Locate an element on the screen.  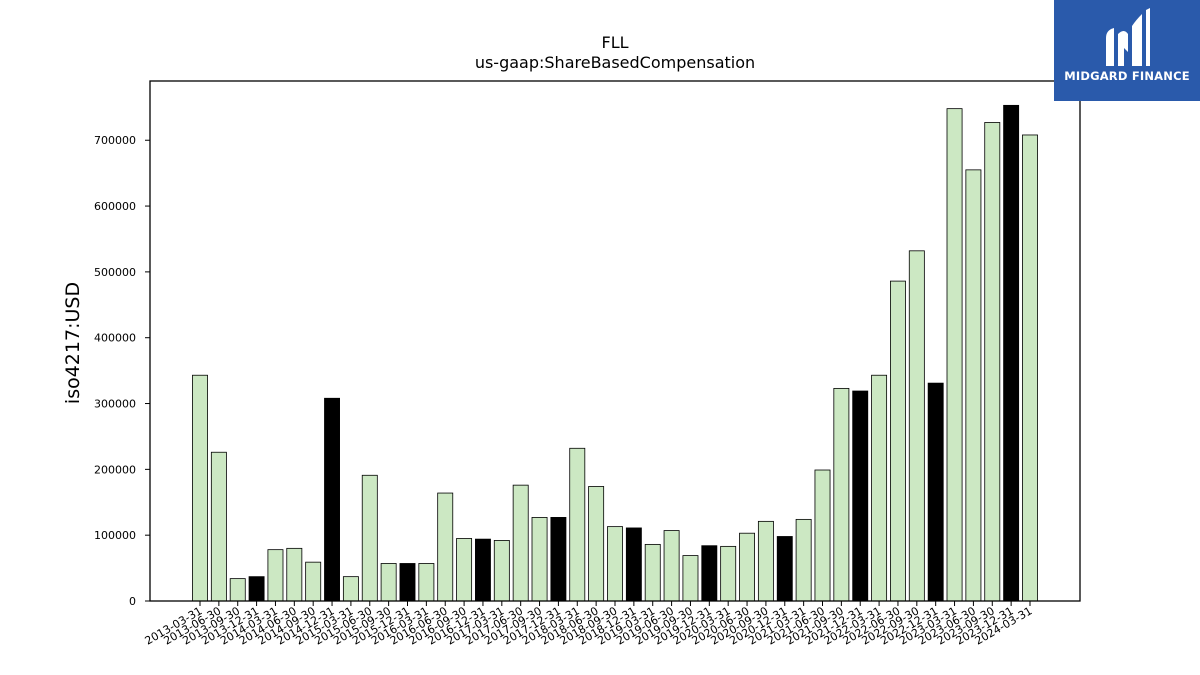
y-tick-label: 200000 is located at coordinates (115, 469).